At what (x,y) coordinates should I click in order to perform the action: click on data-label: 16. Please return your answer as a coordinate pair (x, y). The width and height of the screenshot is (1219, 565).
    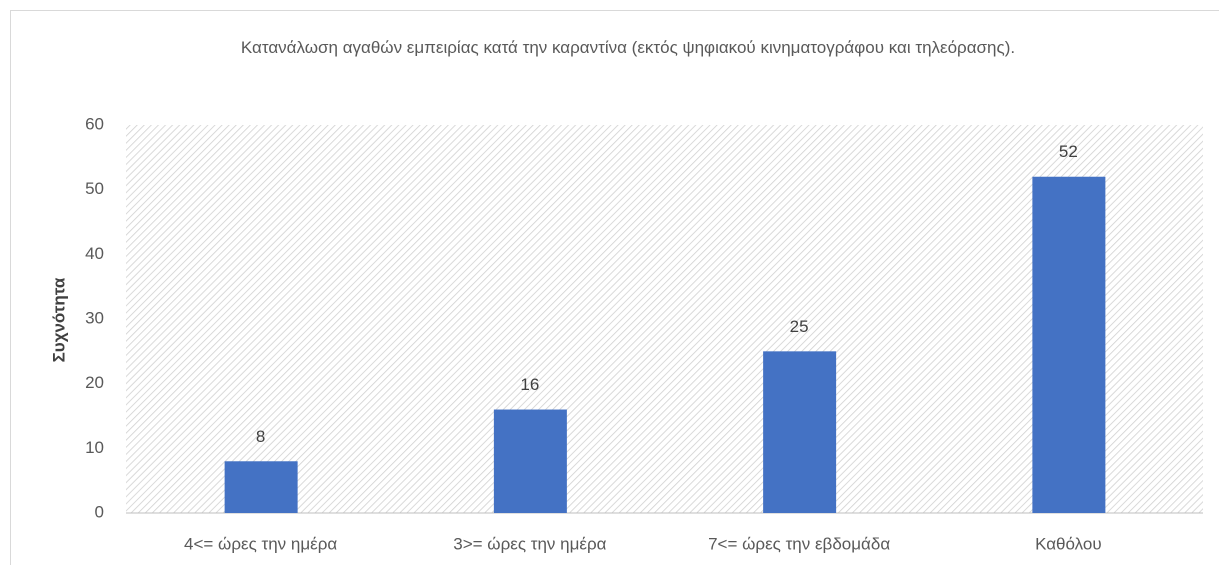
    Looking at the image, I should click on (529, 384).